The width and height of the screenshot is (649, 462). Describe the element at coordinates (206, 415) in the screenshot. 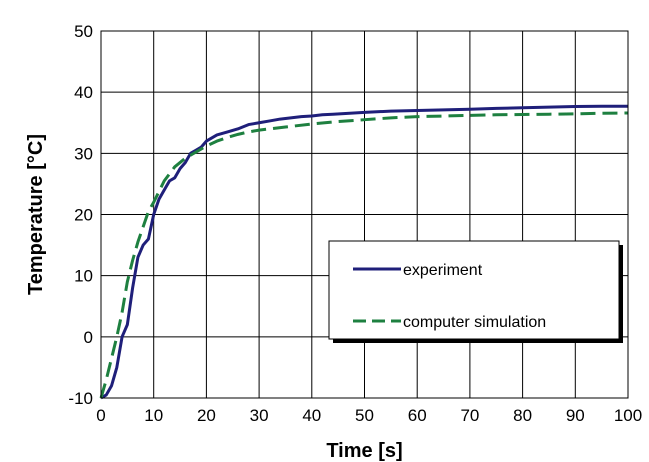

I see `x-tick-label: 20` at that location.